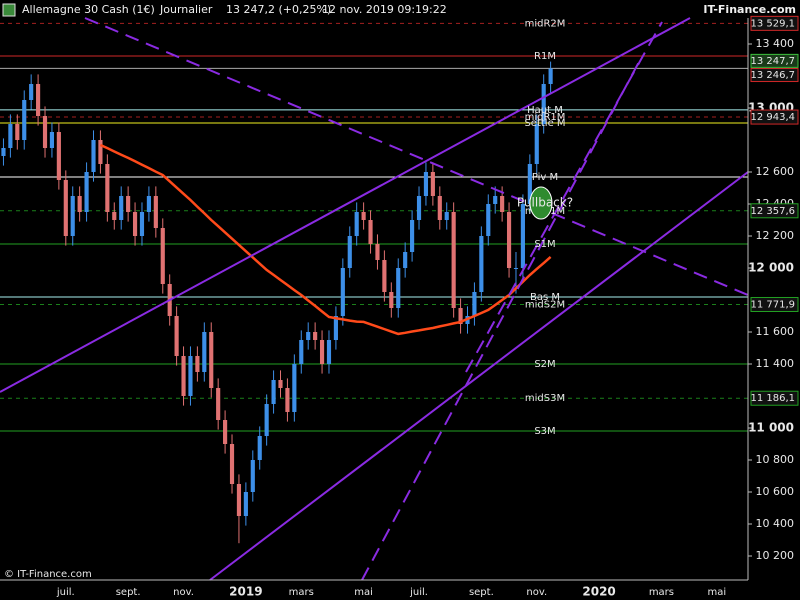 The image size is (800, 600). Describe the element at coordinates (775, 171) in the screenshot. I see `y-tick-label: 12 600` at that location.